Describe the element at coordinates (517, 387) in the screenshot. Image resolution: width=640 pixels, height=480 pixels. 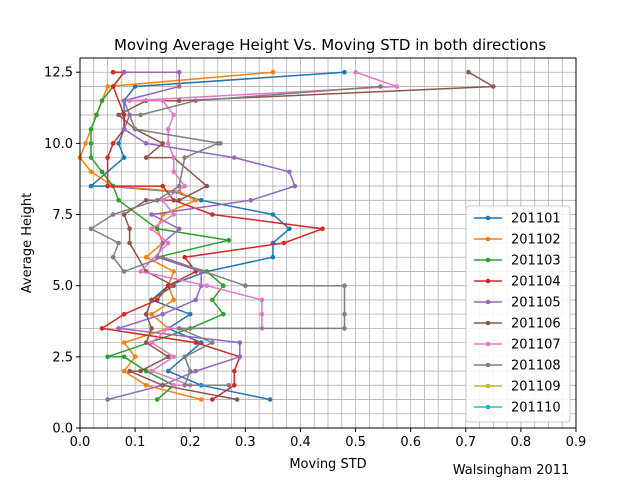
I see `legend-item-201109: 201109` at that location.